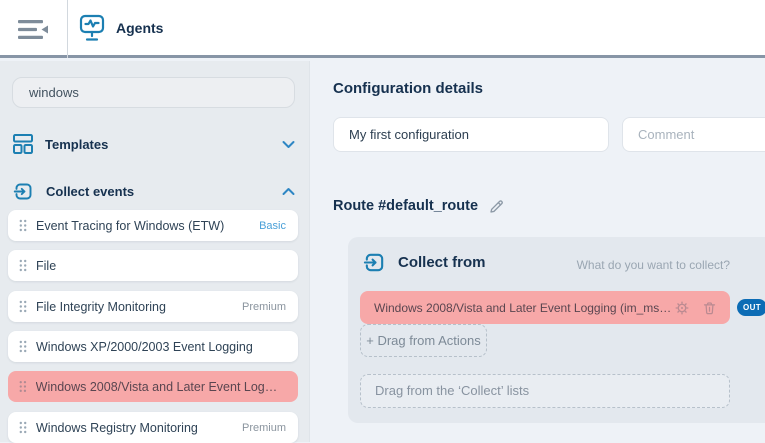 The image size is (765, 443). I want to click on collect-from-header: Collect from, so click(424, 262).